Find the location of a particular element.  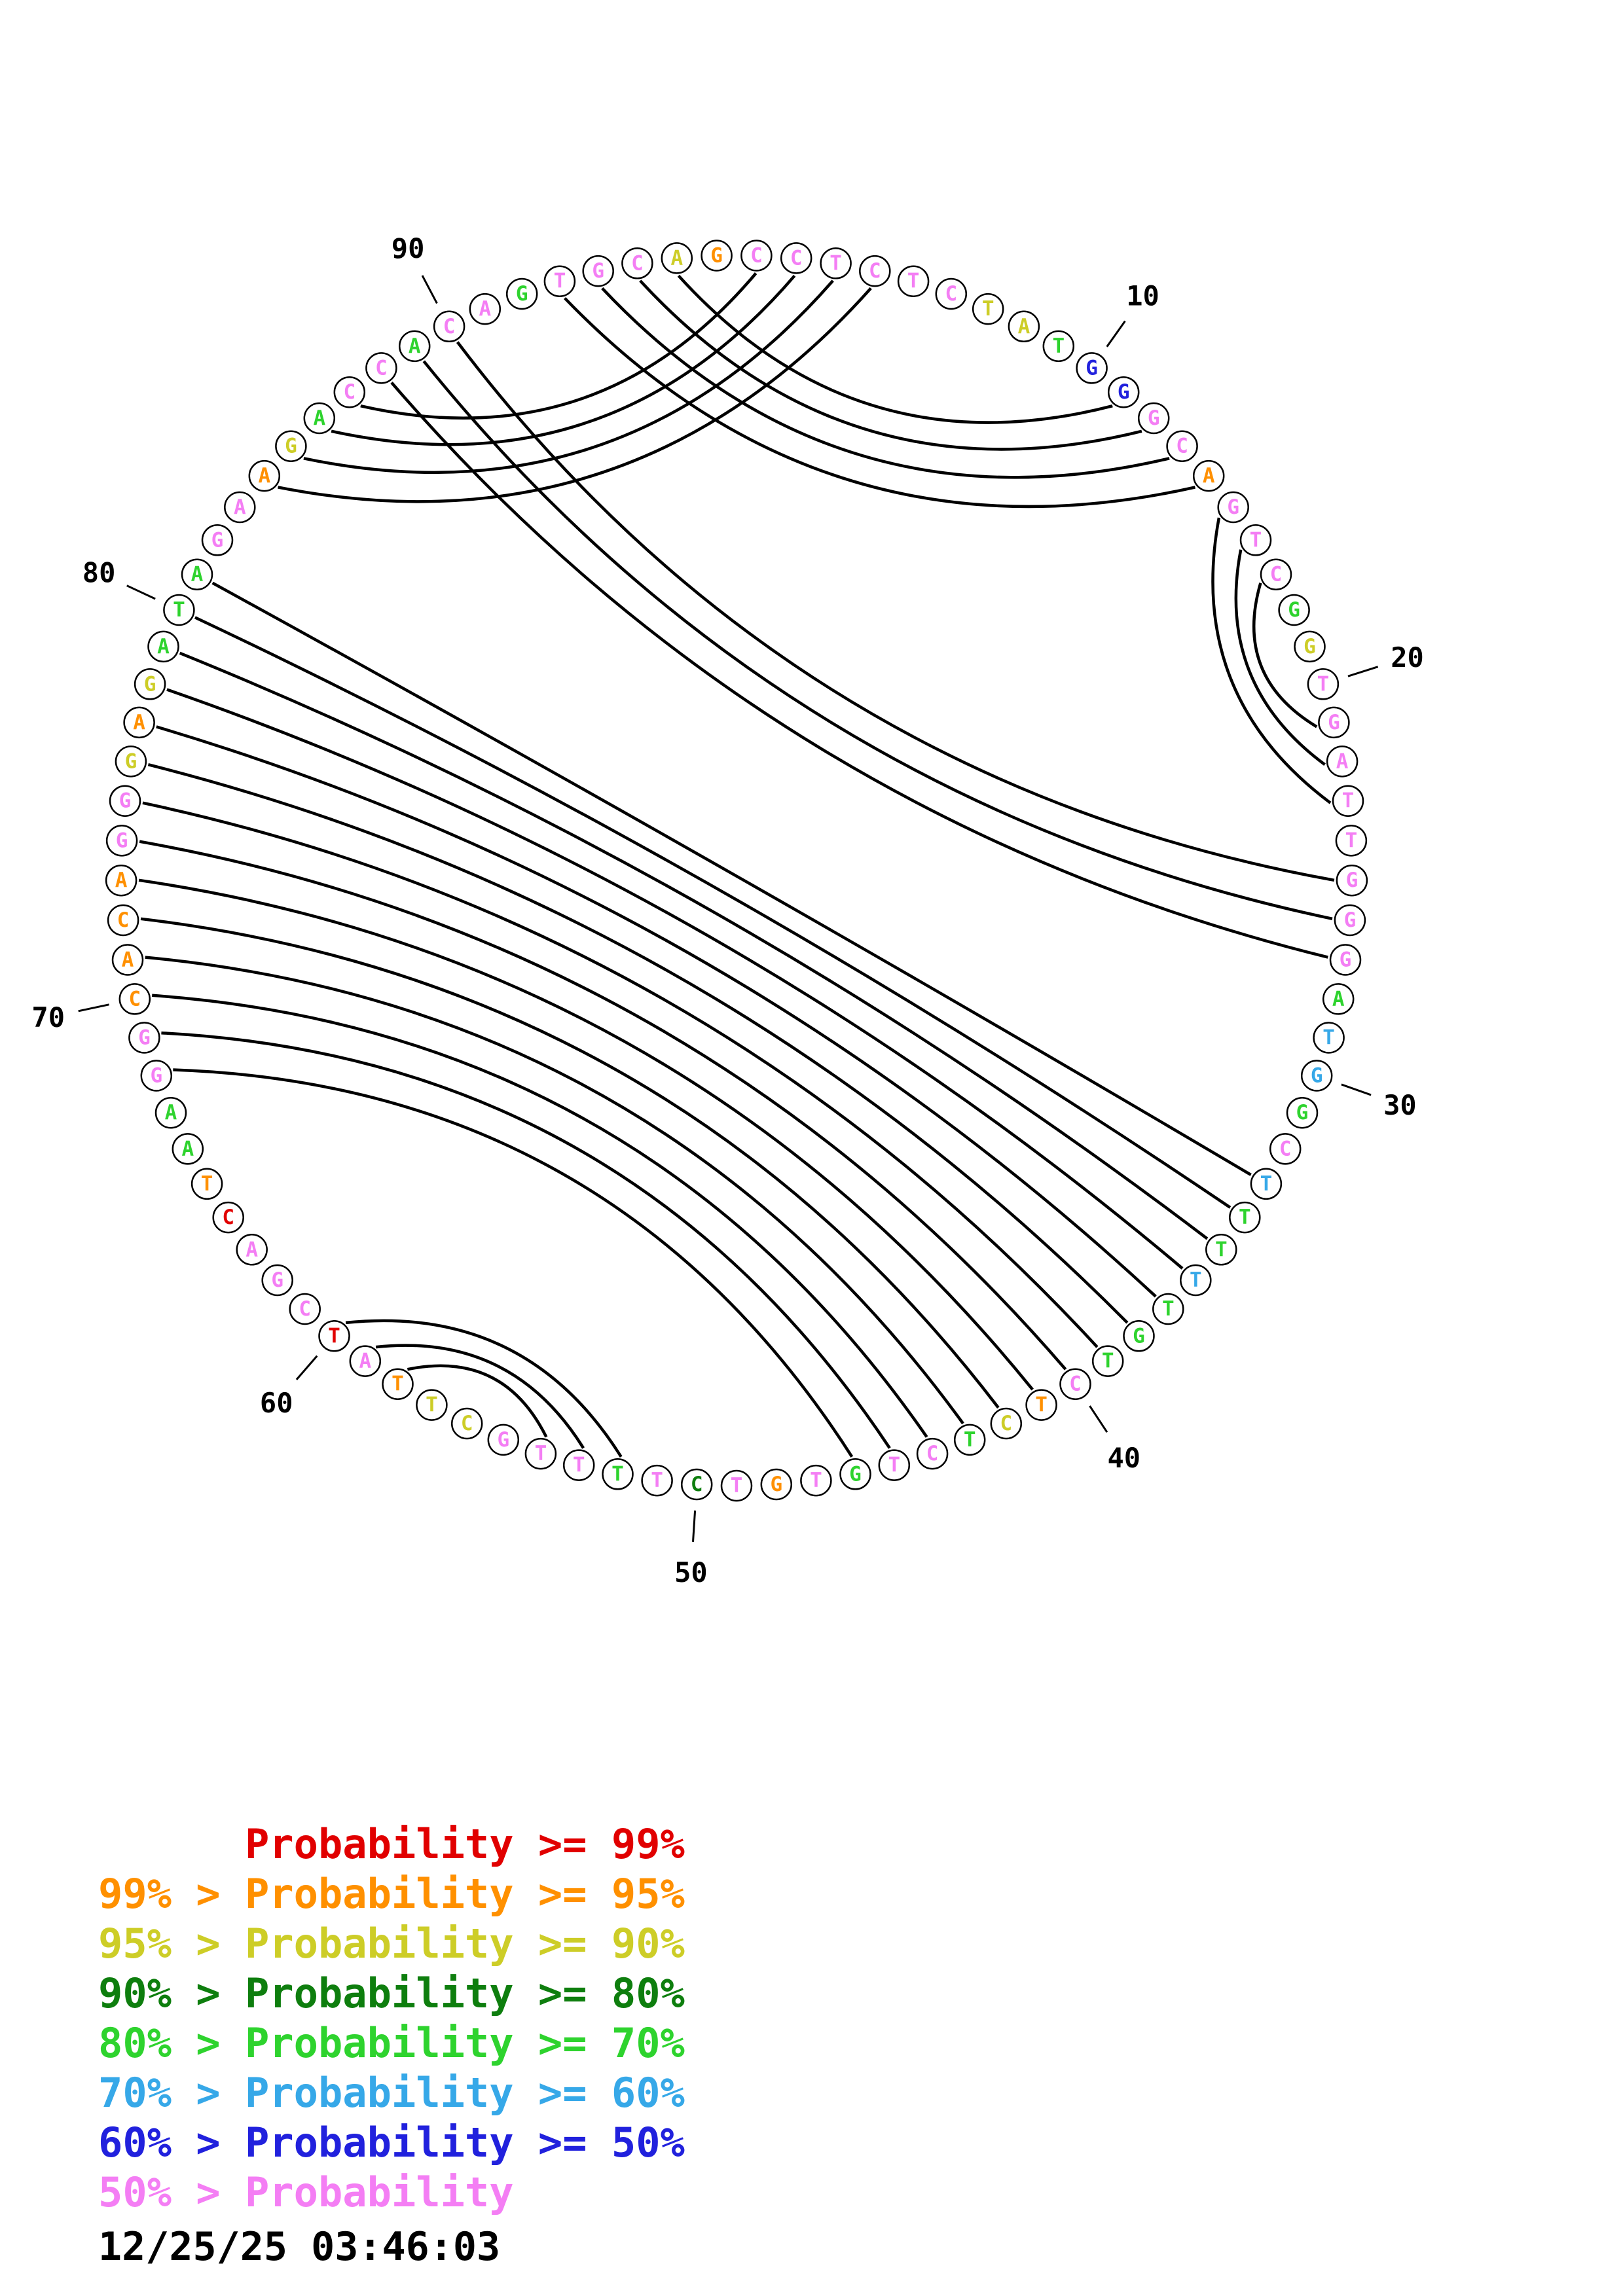

legend-line-50: 60% > Probability >= 50% is located at coordinates (391, 2142).